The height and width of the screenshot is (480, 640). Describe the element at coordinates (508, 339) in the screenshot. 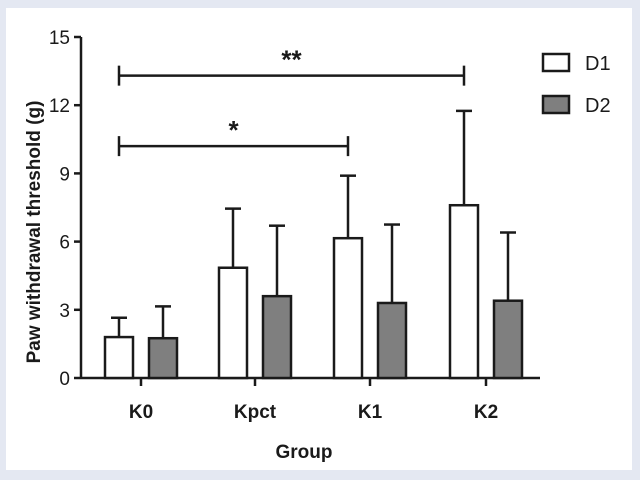

I see `bar-D2-K2` at that location.